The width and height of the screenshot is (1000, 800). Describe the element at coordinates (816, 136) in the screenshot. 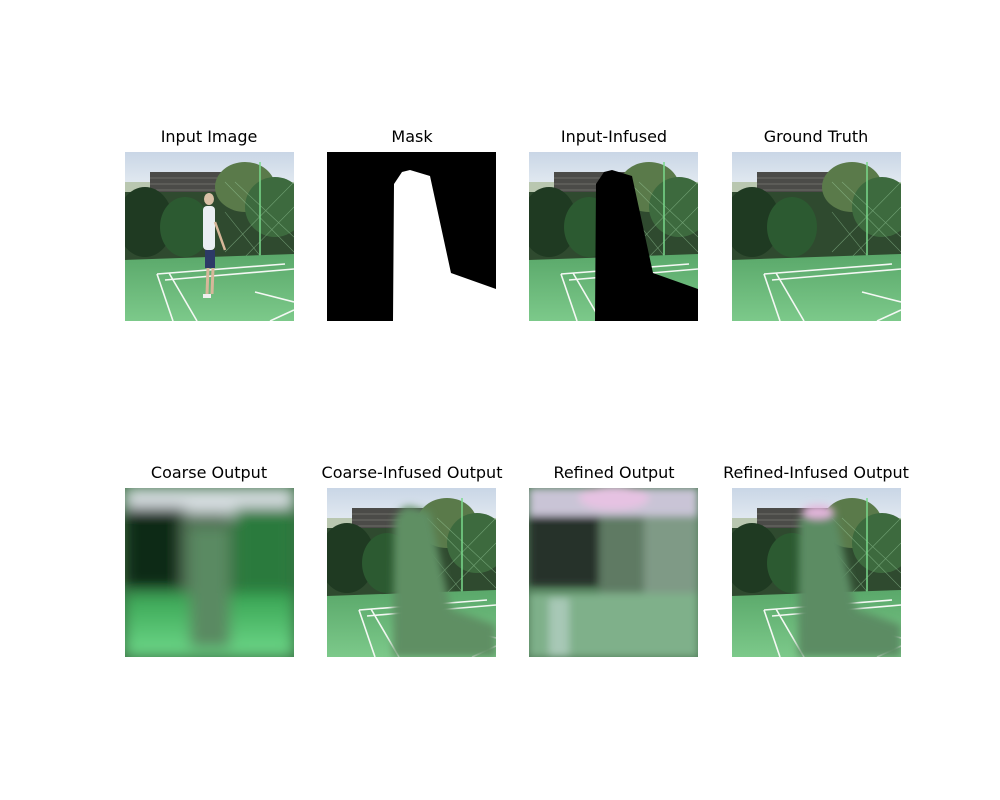

I see `panel-title-ground-truth: Ground Truth` at that location.